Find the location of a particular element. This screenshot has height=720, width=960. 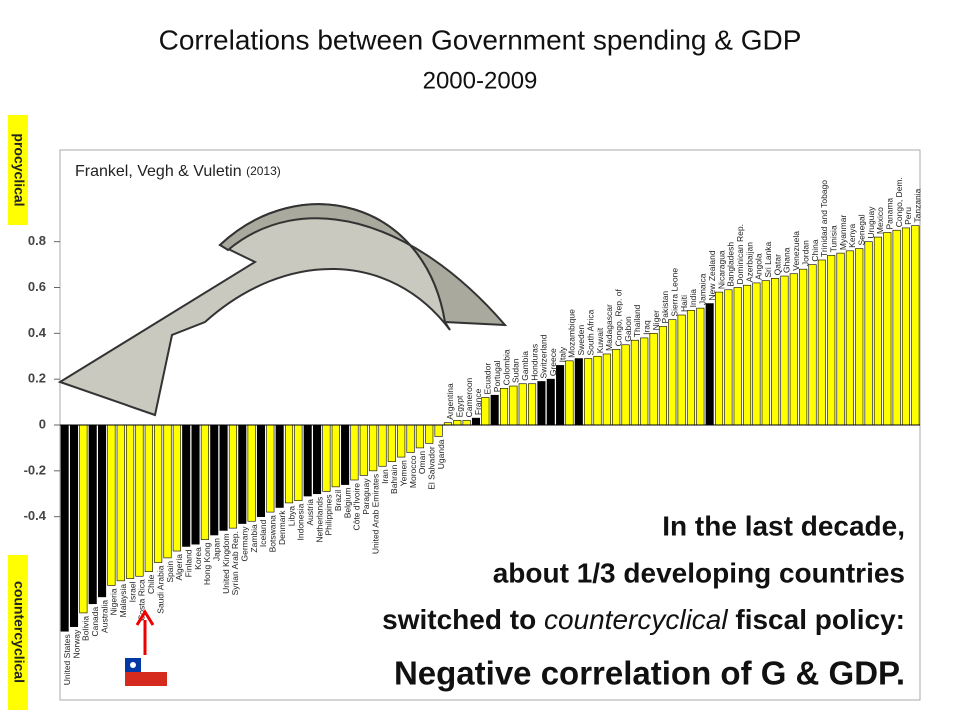

country-label: Côte d'Ivoire is located at coordinates (357, 507).